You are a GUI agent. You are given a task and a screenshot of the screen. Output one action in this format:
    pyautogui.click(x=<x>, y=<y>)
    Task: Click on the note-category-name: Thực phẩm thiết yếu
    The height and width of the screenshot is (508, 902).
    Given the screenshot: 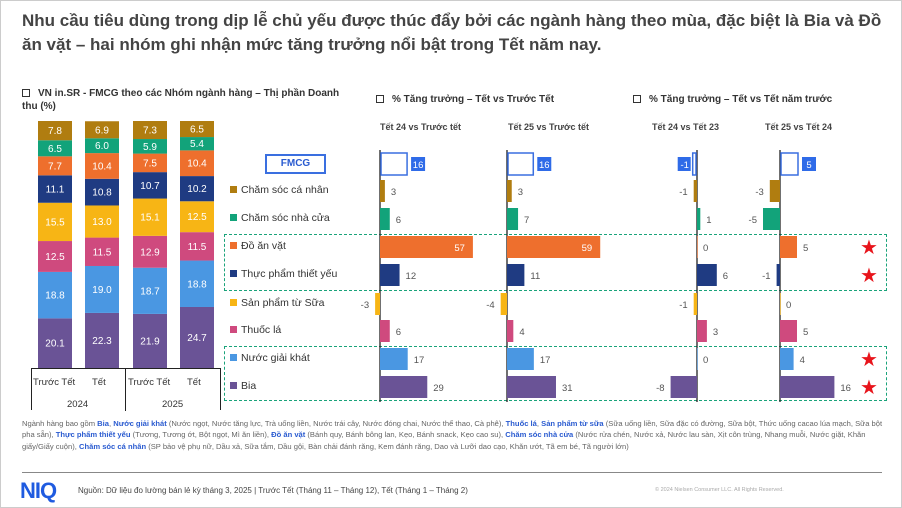 What is the action you would take?
    pyautogui.click(x=93, y=435)
    